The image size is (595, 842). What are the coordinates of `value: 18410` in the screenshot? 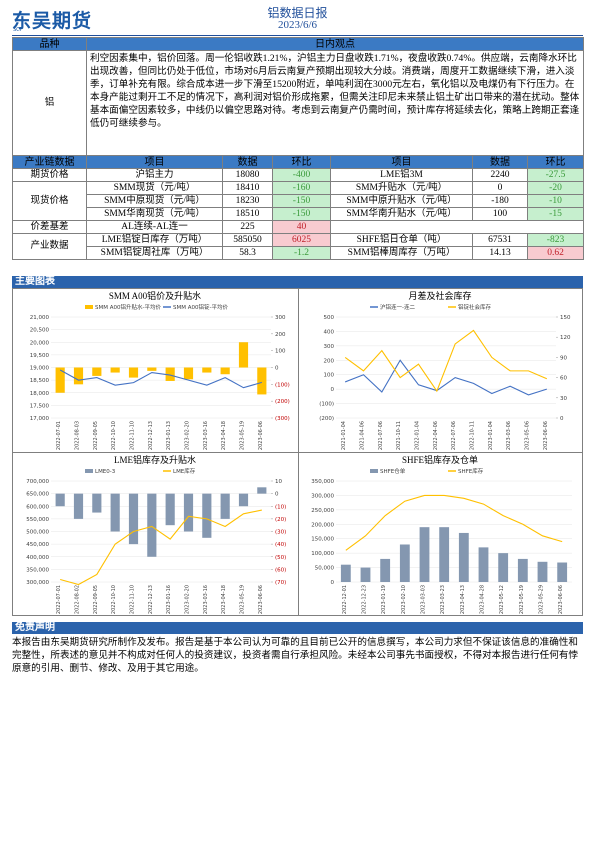 It's located at (247, 188).